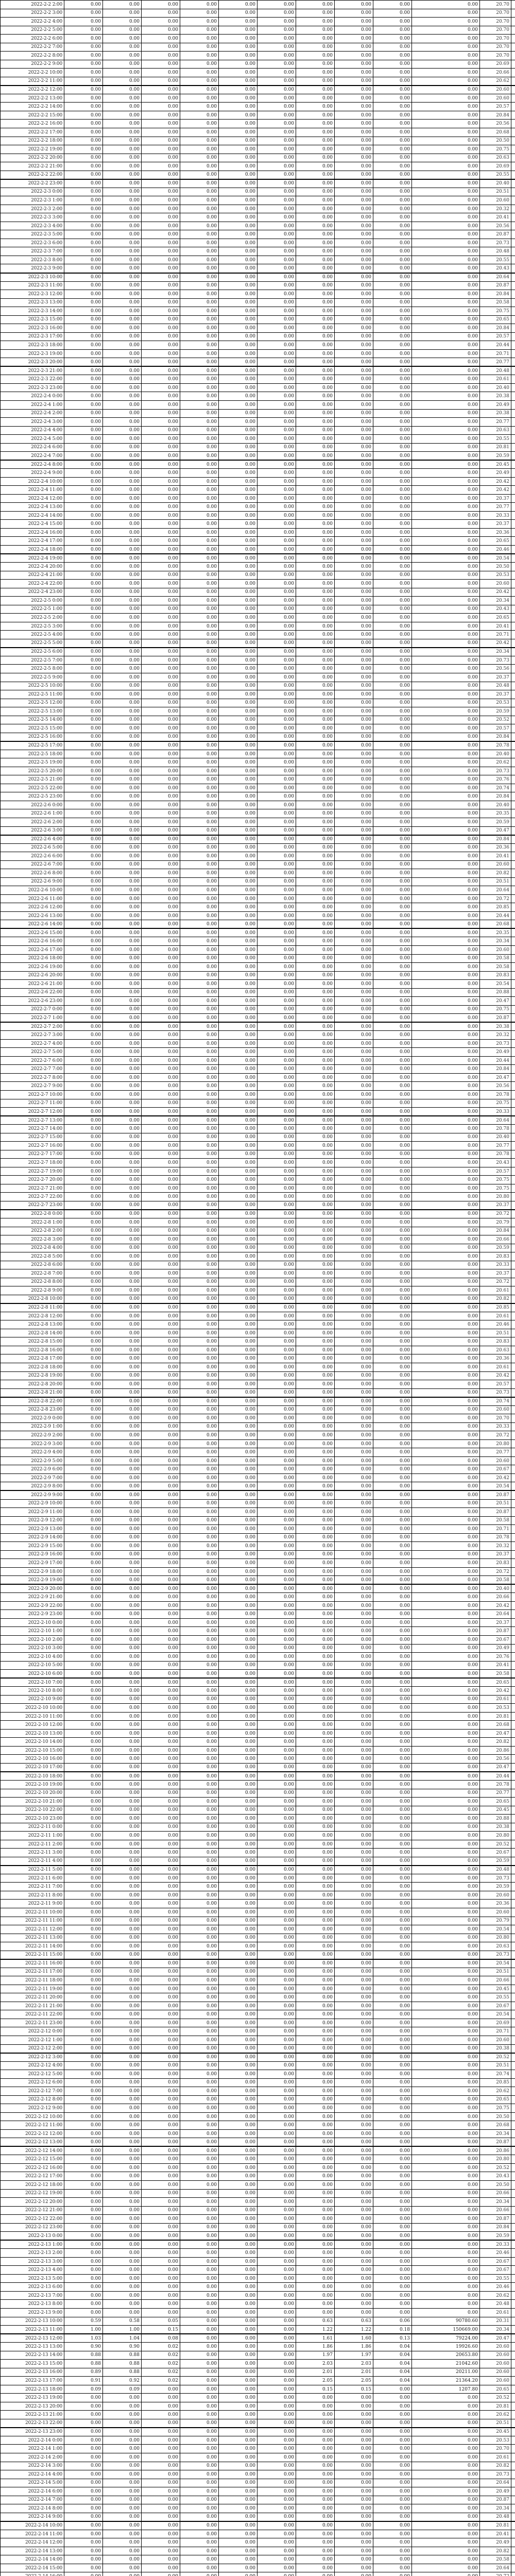  I want to click on cell-timestamp: 2022-2-6 8:00, so click(32, 873).